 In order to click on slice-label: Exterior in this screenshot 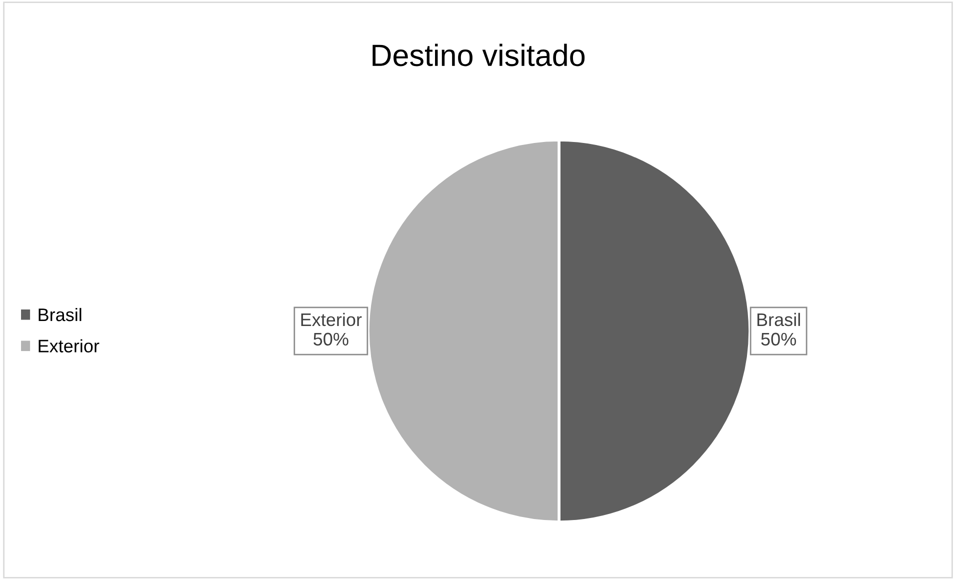, I will do `click(331, 319)`.